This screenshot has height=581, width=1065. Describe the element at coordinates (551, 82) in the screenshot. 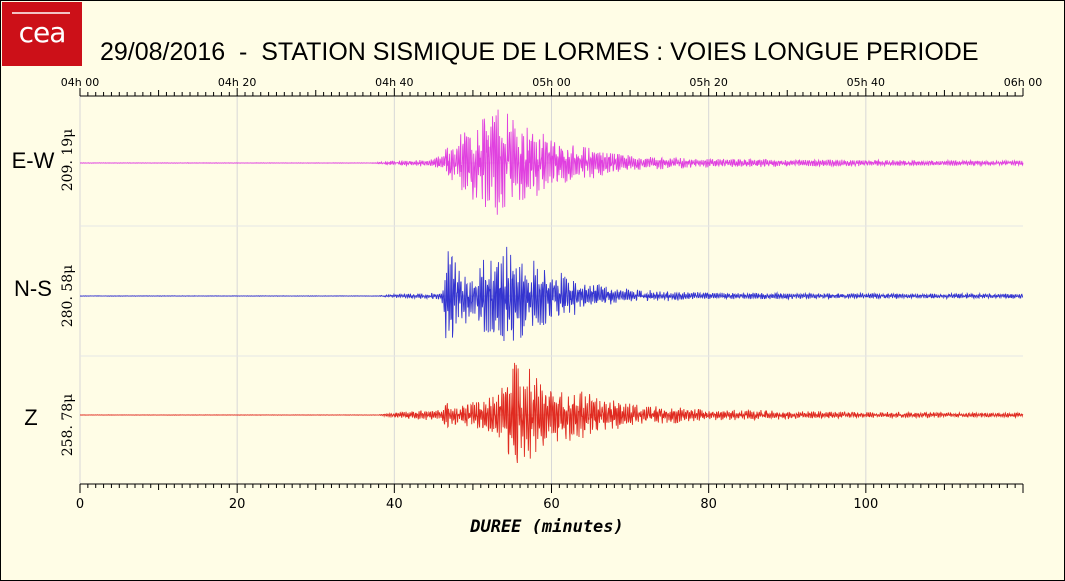

I see `top-axis-tick-label: 05h 00` at that location.